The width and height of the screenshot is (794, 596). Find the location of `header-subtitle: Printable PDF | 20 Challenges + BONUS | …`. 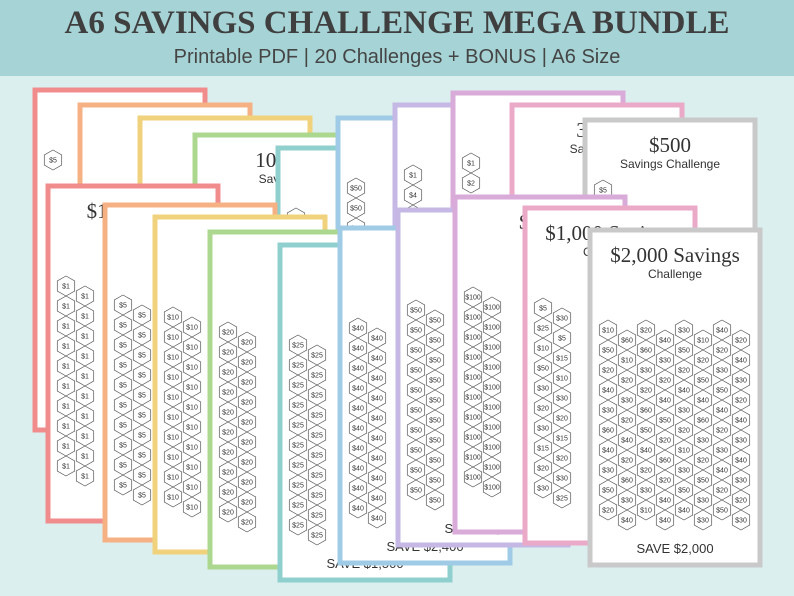

header-subtitle: Printable PDF | 20 Challenges + BONUS | … is located at coordinates (397, 57).